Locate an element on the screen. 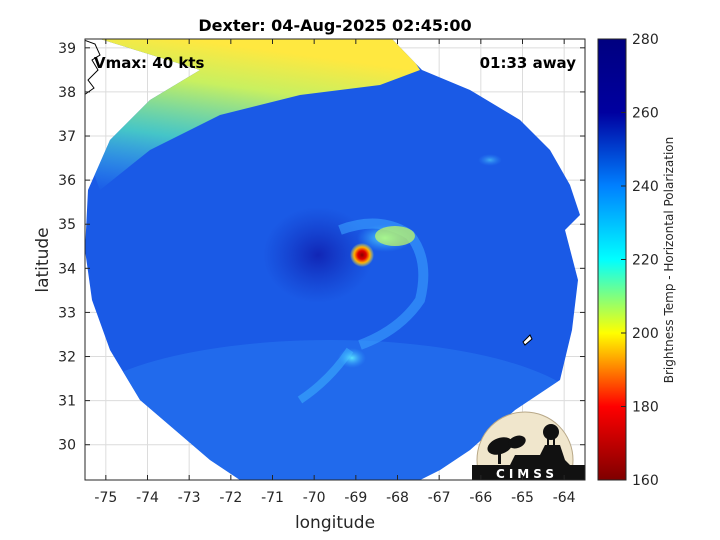 The height and width of the screenshot is (540, 720). x-tick-label: -71 is located at coordinates (272, 498).